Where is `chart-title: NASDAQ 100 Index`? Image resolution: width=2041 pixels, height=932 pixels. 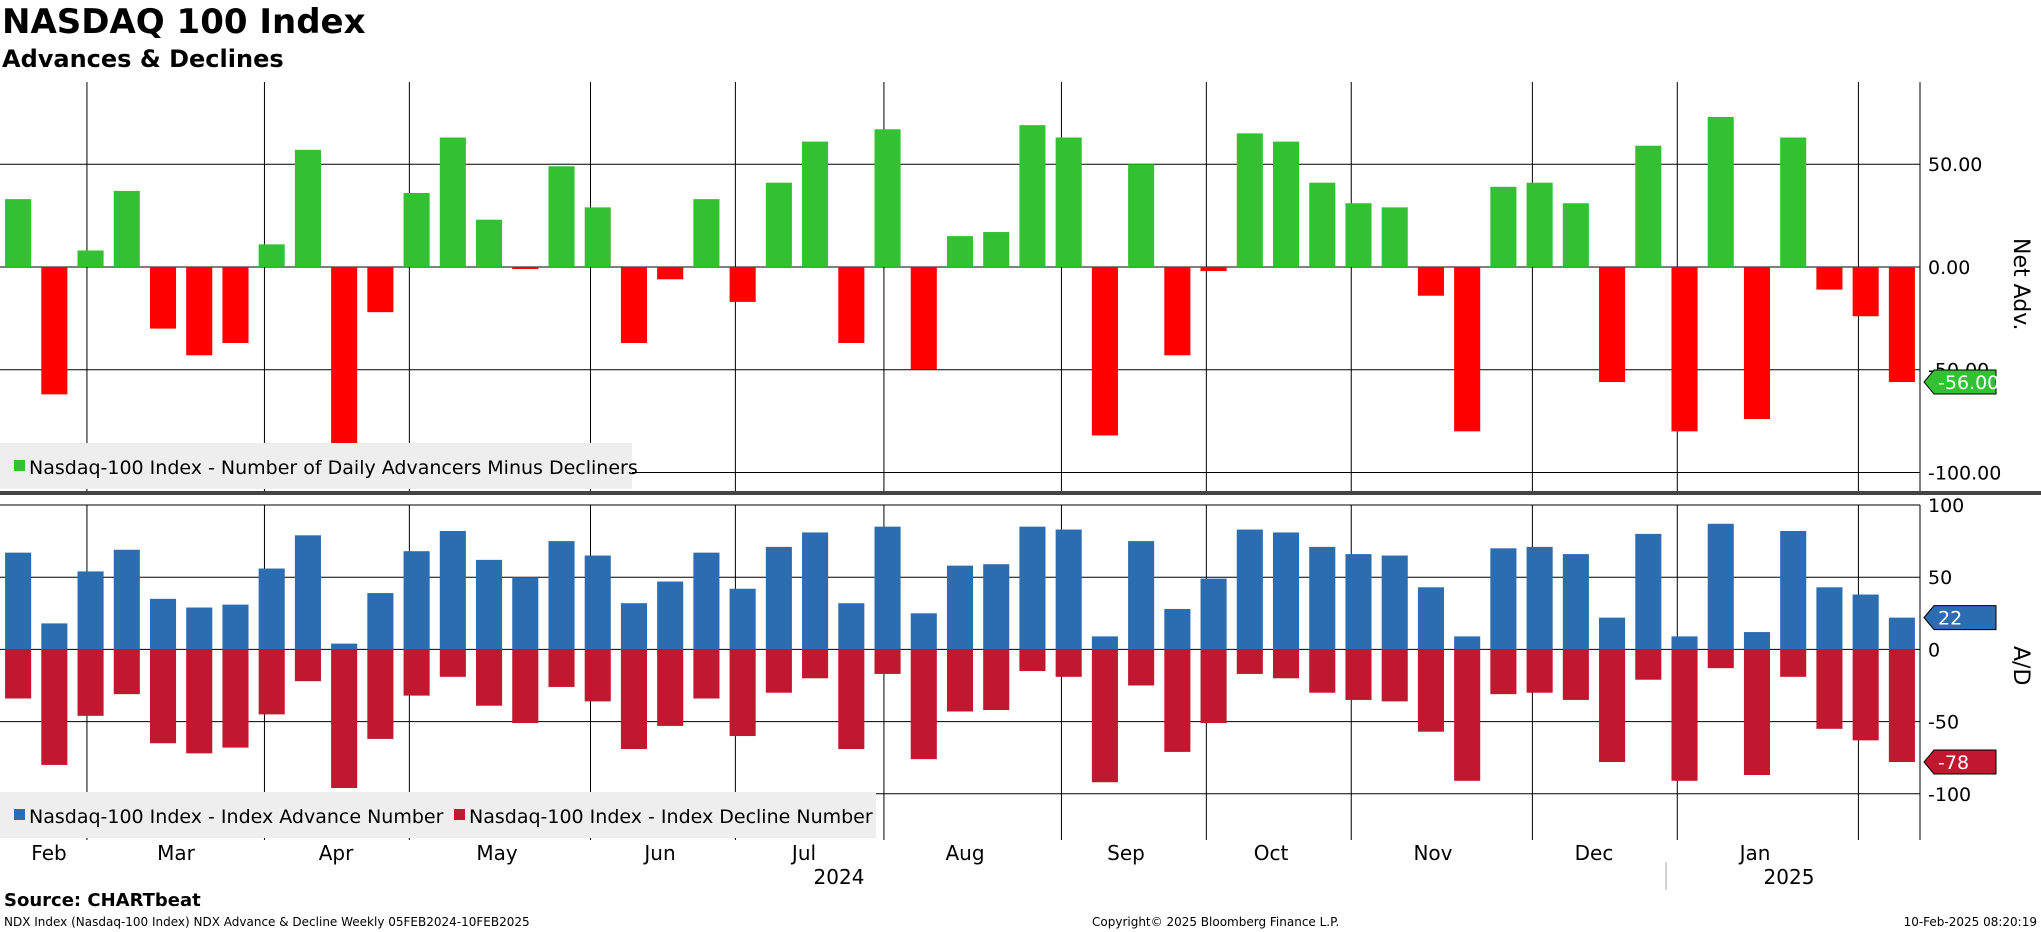
chart-title: NASDAQ 100 Index is located at coordinates (184, 22).